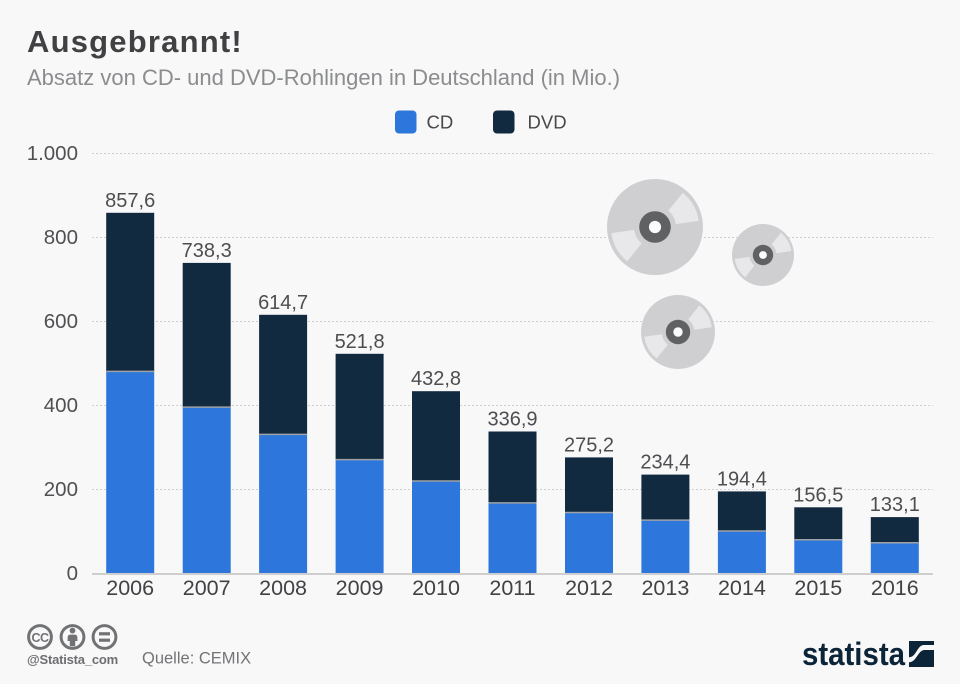  Describe the element at coordinates (72, 573) in the screenshot. I see `svg-text: 0` at that location.